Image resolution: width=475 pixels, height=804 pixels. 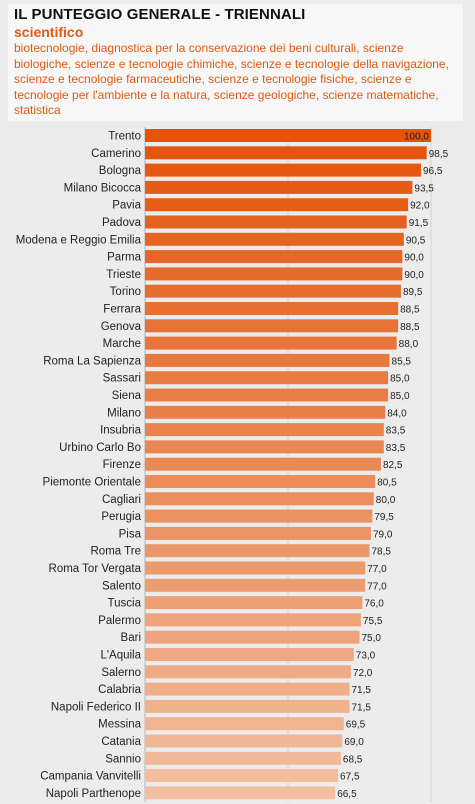 What do you see at coordinates (122, 310) in the screenshot?
I see `category-label: Ferrara` at bounding box center [122, 310].